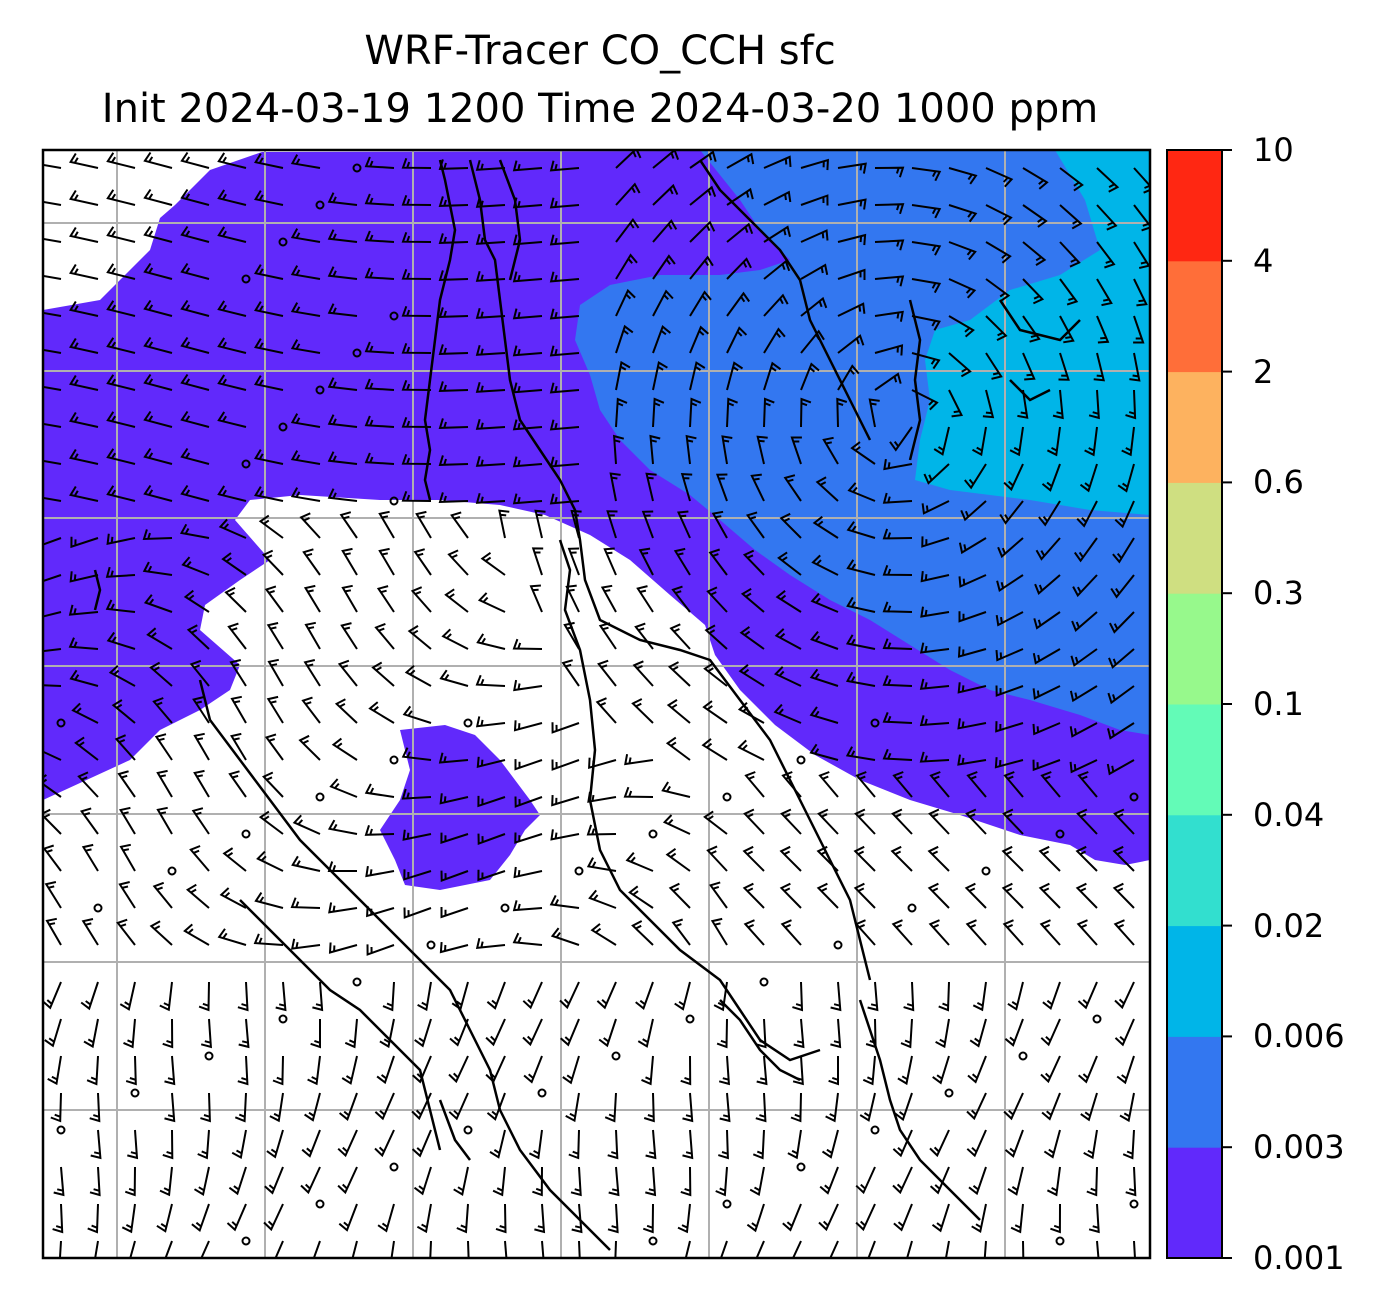  I want to click on colorbar-tick-label: 0.02, so click(1289, 925).